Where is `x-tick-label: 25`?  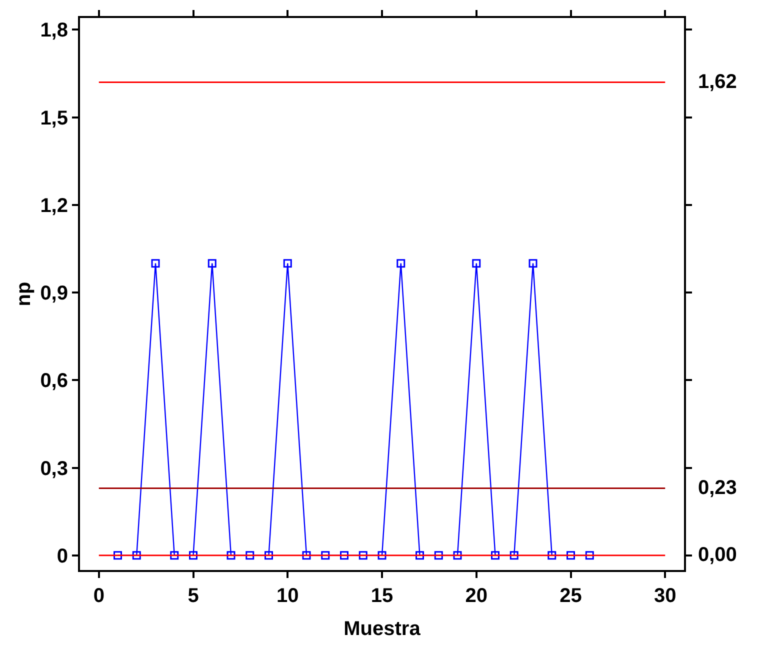
x-tick-label: 25 is located at coordinates (571, 596).